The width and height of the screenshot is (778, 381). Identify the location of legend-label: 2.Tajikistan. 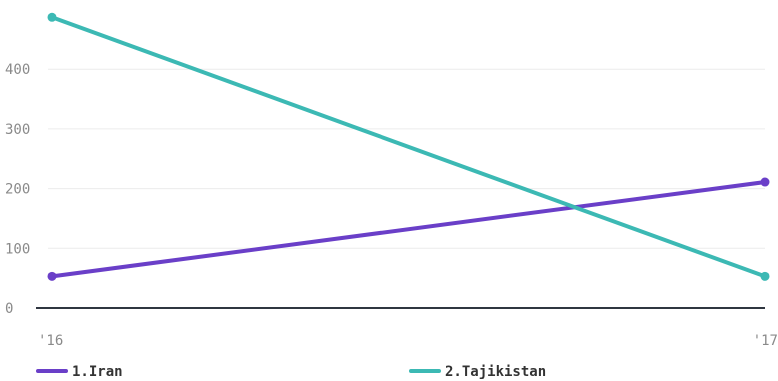
(495, 372).